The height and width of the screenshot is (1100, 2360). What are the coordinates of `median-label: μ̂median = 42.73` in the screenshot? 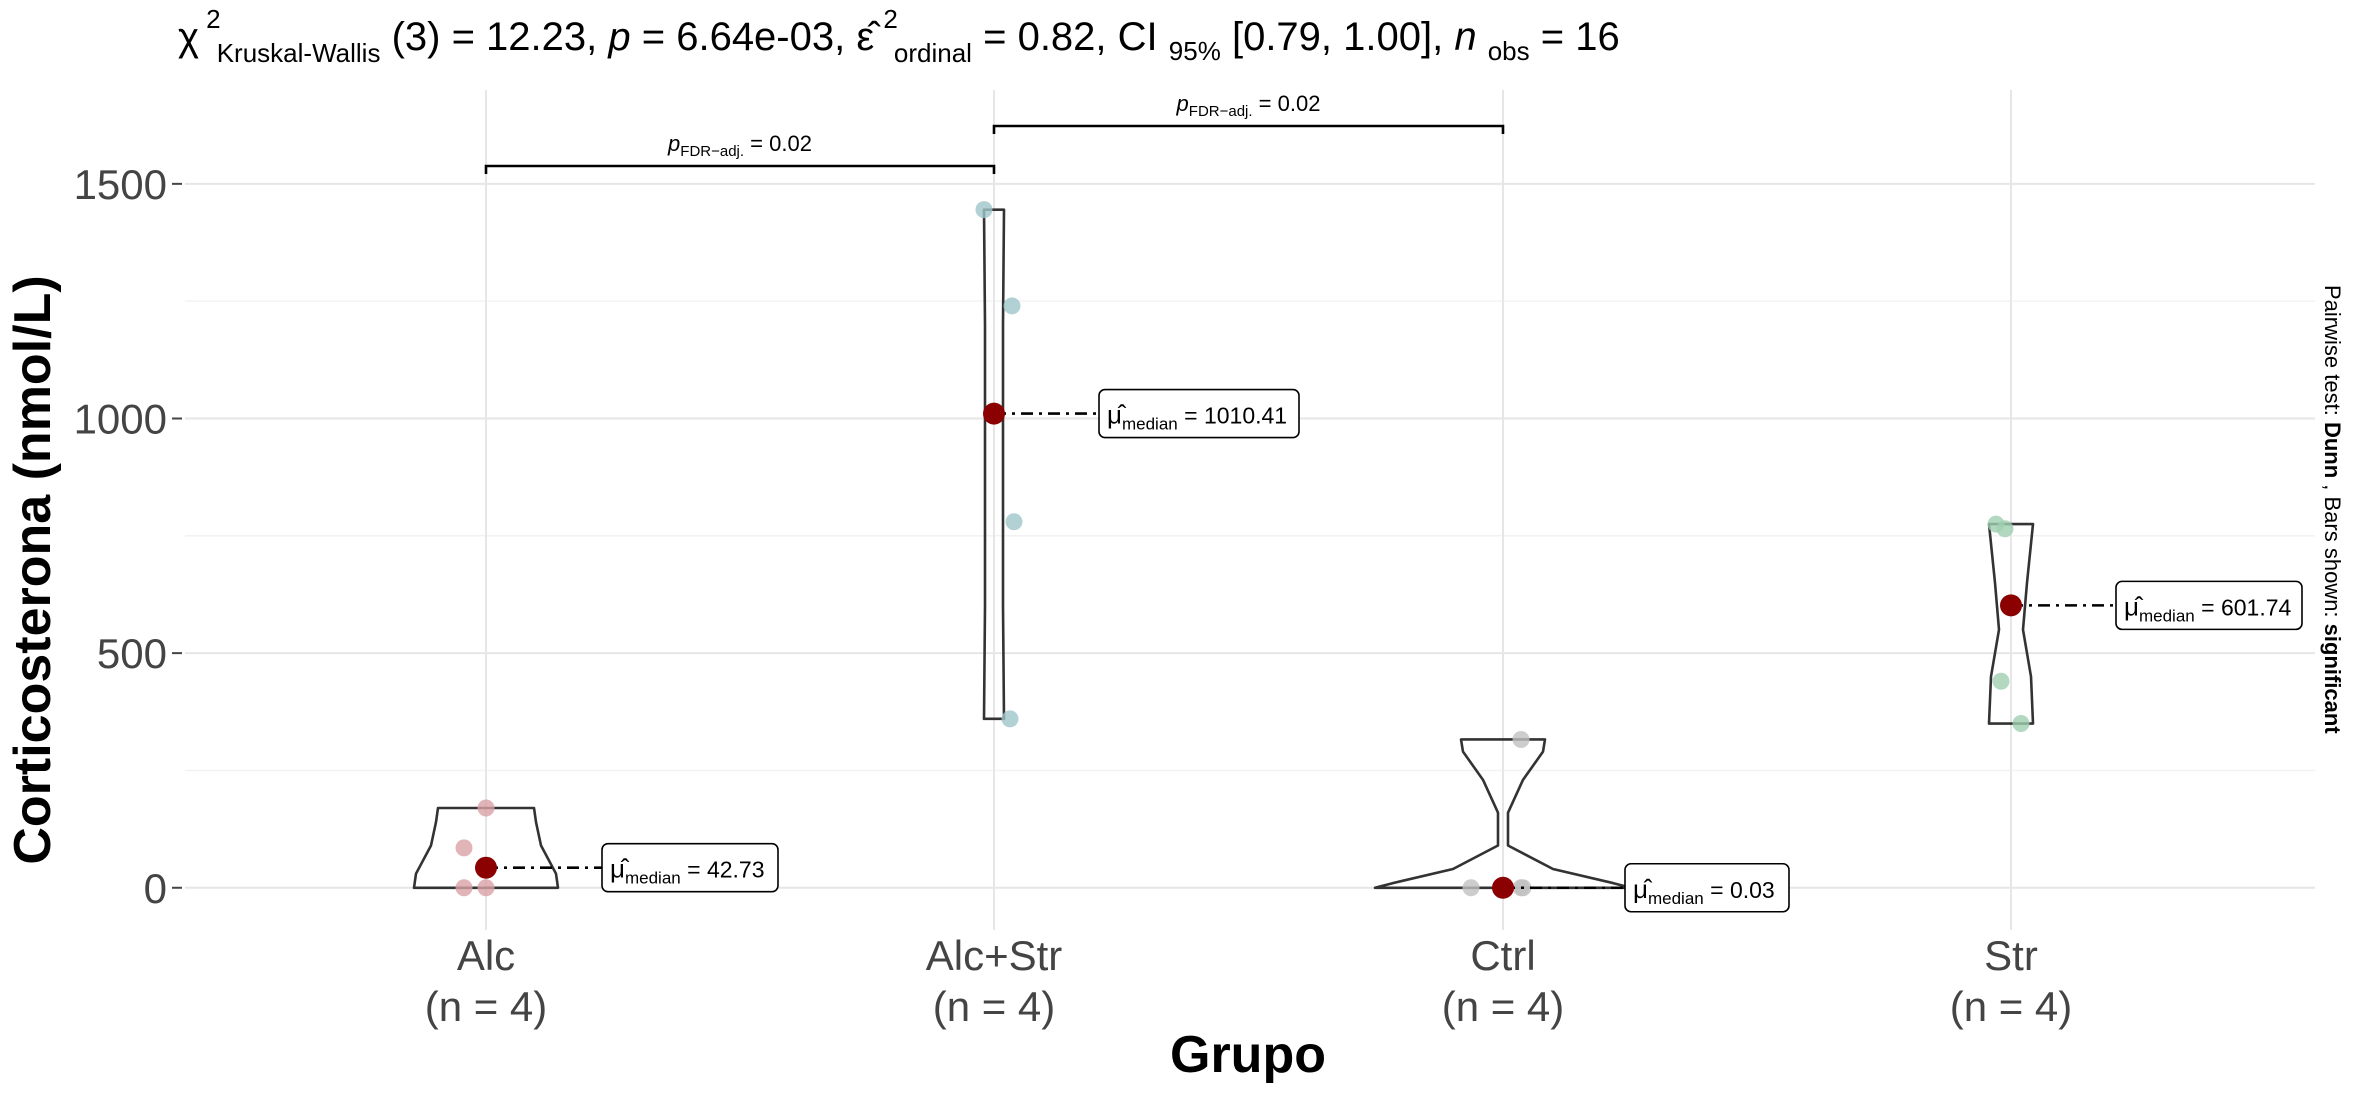 It's located at (687, 871).